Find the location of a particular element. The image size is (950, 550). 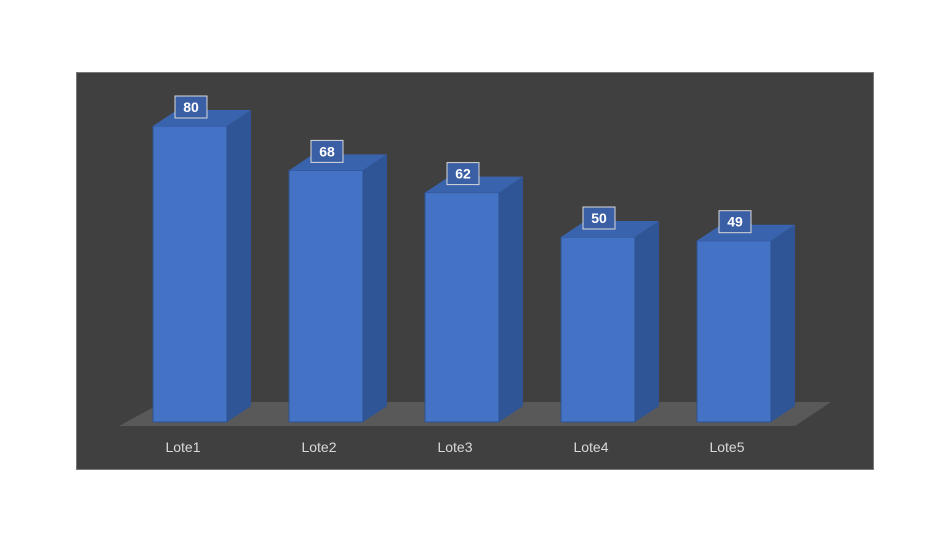

bar-lote4: 50 is located at coordinates (609, 314).